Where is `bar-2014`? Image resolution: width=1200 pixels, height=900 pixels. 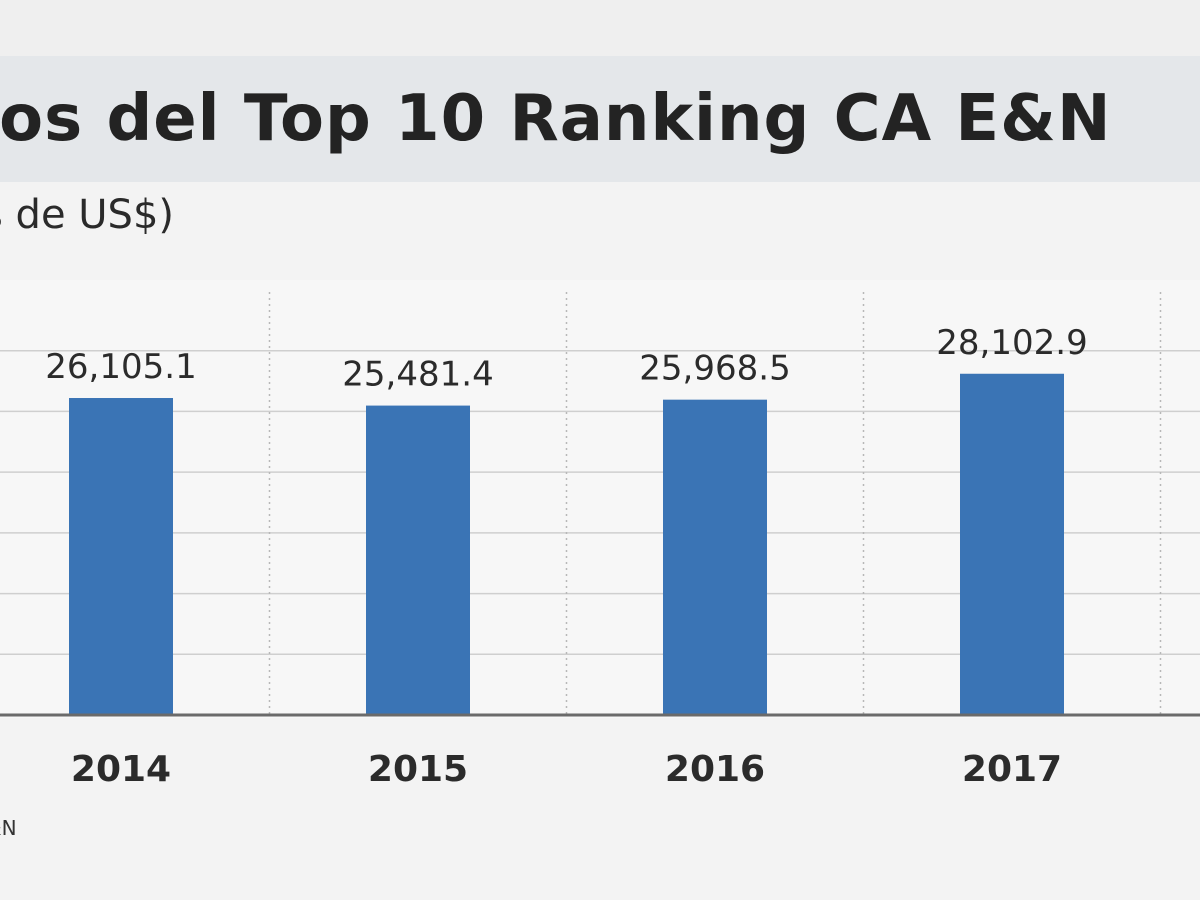
bar-2014 is located at coordinates (121, 556).